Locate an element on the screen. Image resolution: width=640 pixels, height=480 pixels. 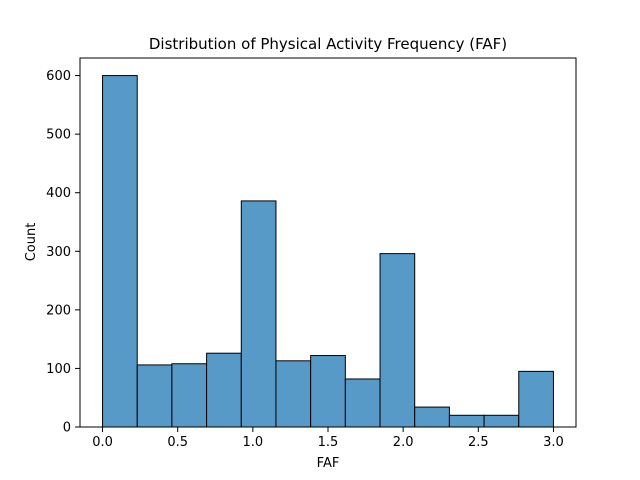
x-tick-label: 2.0 is located at coordinates (403, 442).